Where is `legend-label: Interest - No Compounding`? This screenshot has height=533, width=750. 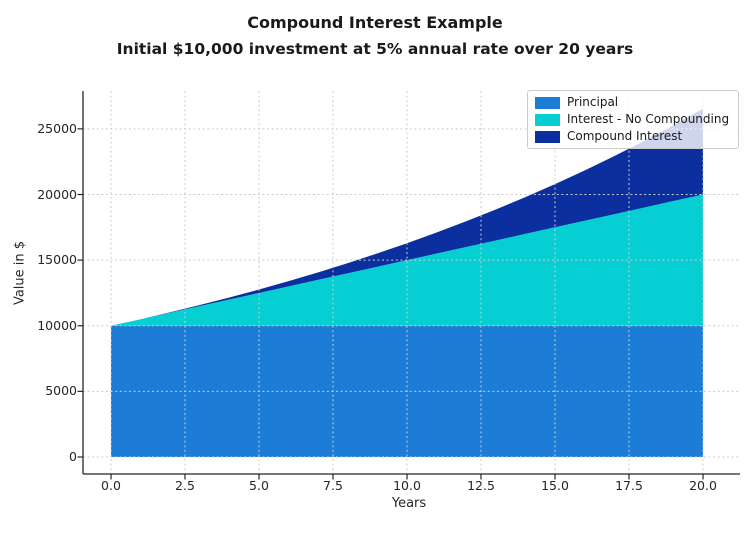 legend-label: Interest - No Compounding is located at coordinates (648, 119).